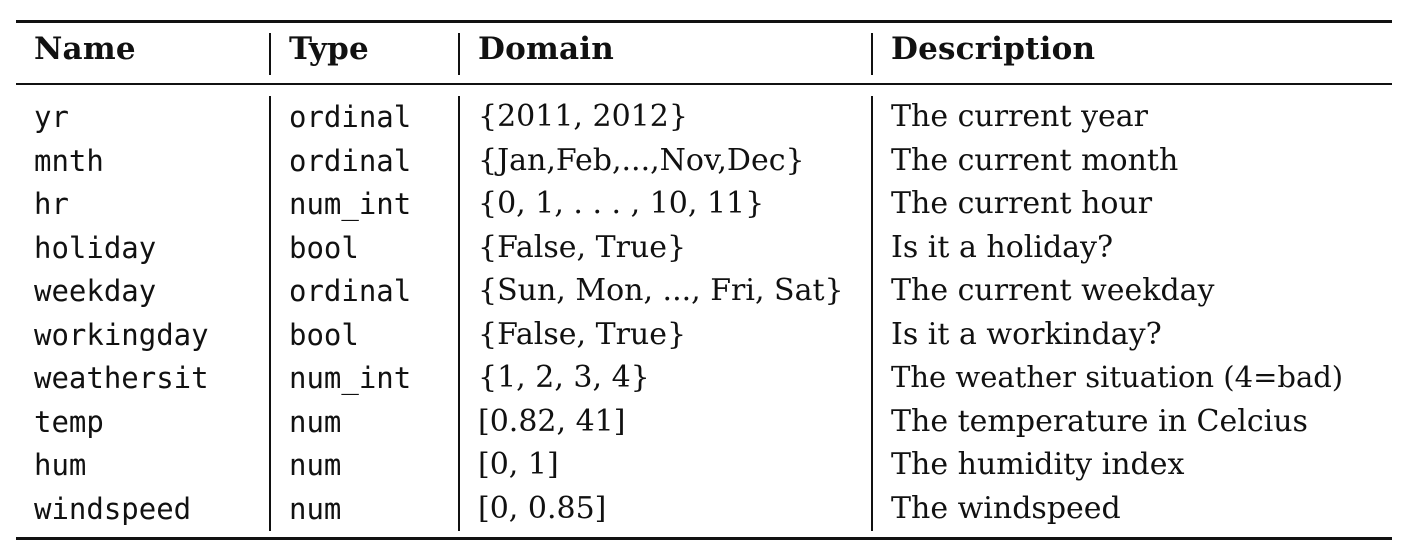 The width and height of the screenshot is (1407, 555). What do you see at coordinates (1099, 421) in the screenshot?
I see `cell-description: The temperature in Celcius` at bounding box center [1099, 421].